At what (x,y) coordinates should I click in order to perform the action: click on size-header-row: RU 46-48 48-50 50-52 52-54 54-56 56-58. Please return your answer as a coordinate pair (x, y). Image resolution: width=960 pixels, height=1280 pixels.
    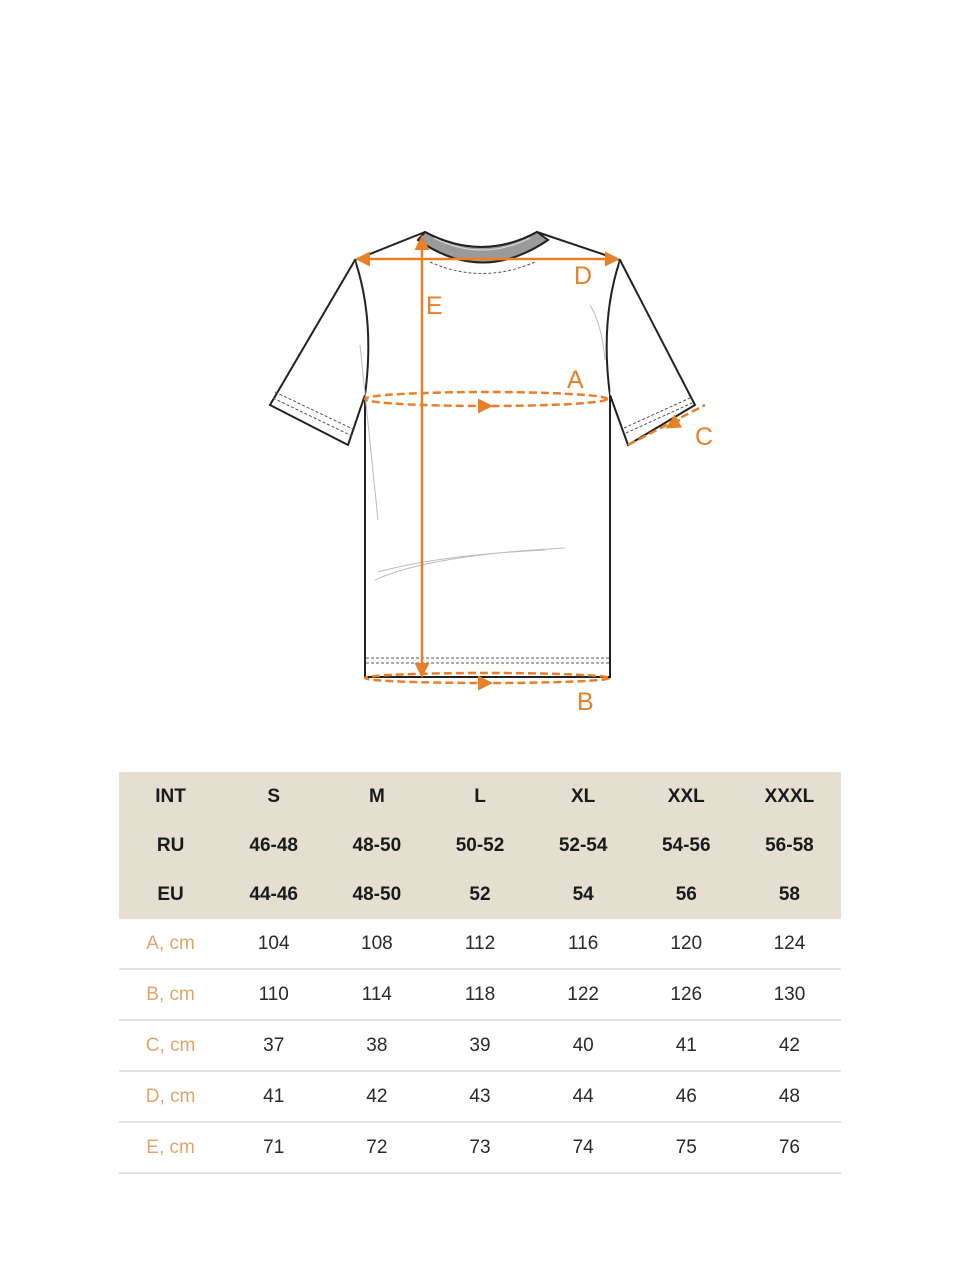
    Looking at the image, I should click on (480, 845).